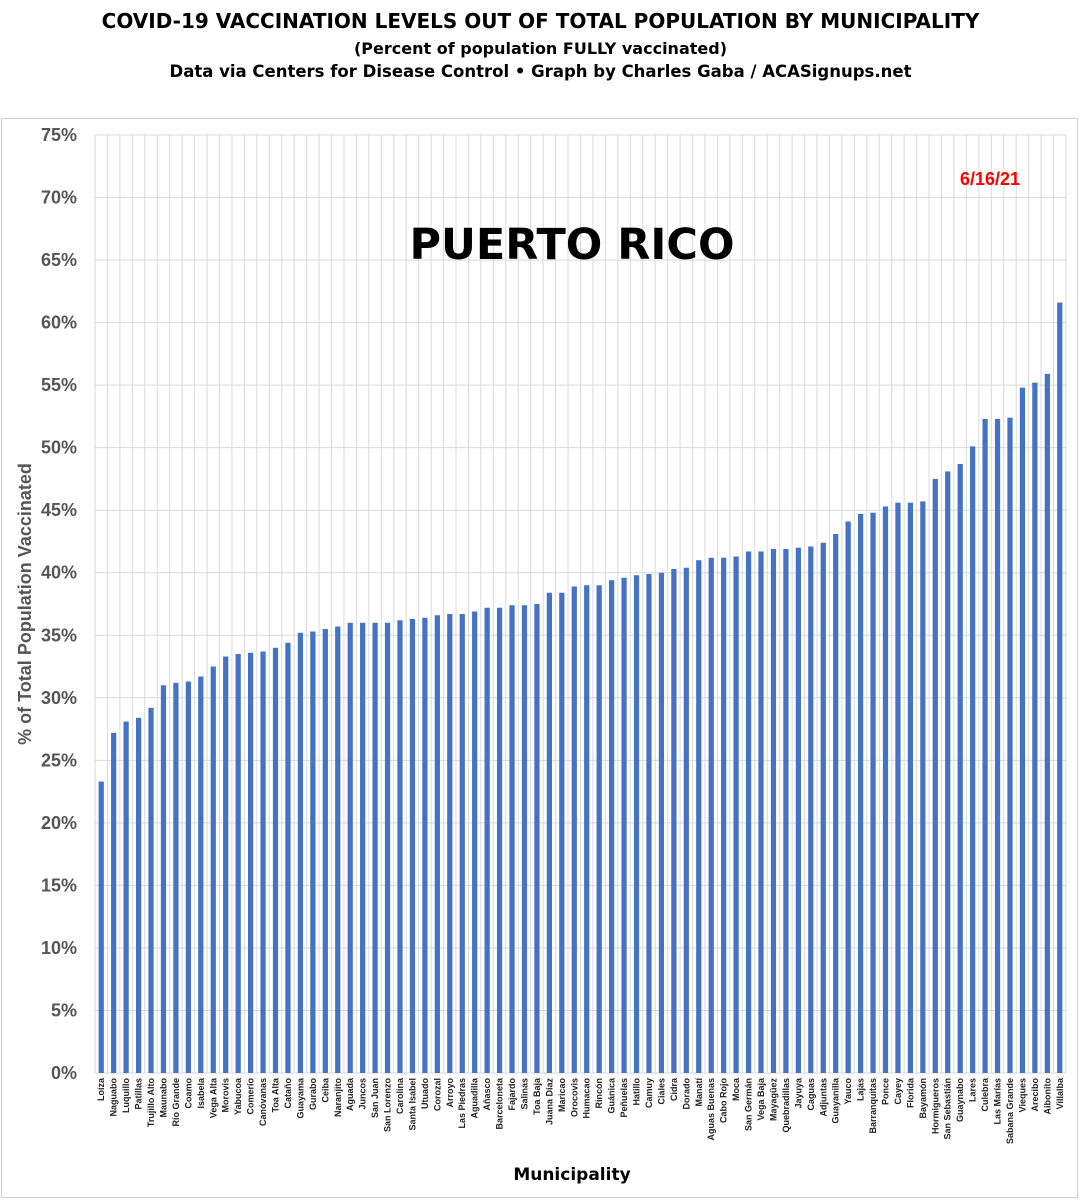  I want to click on x-tick-label: San Lorenzo, so click(388, 1105).